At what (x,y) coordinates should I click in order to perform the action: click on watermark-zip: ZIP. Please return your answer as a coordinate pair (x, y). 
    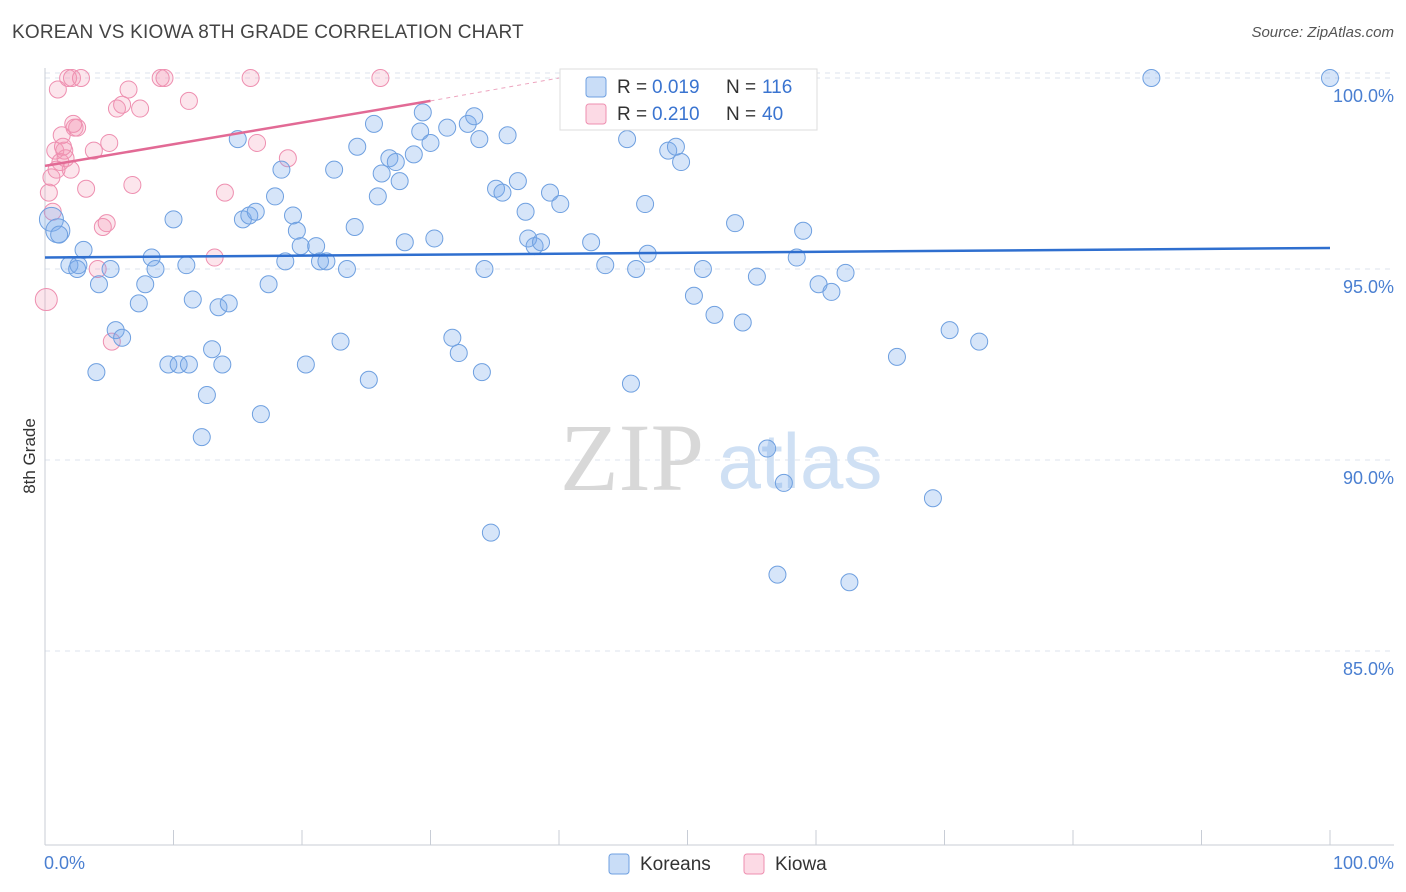
    Looking at the image, I should click on (632, 457).